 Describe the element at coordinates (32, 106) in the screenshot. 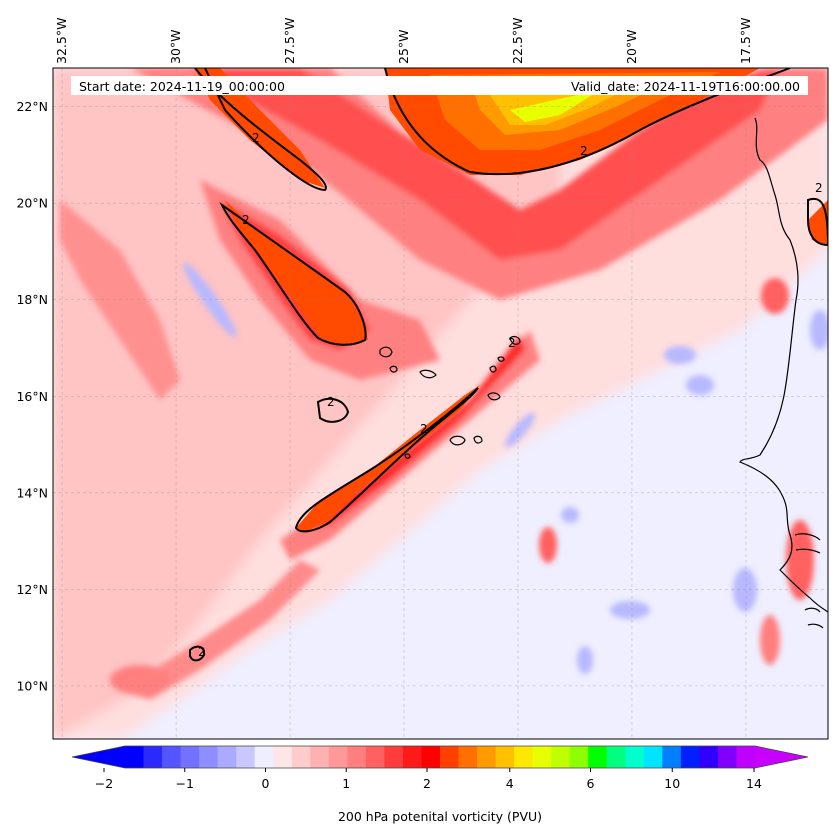

I see `latitude-tick-label: 22°N` at that location.